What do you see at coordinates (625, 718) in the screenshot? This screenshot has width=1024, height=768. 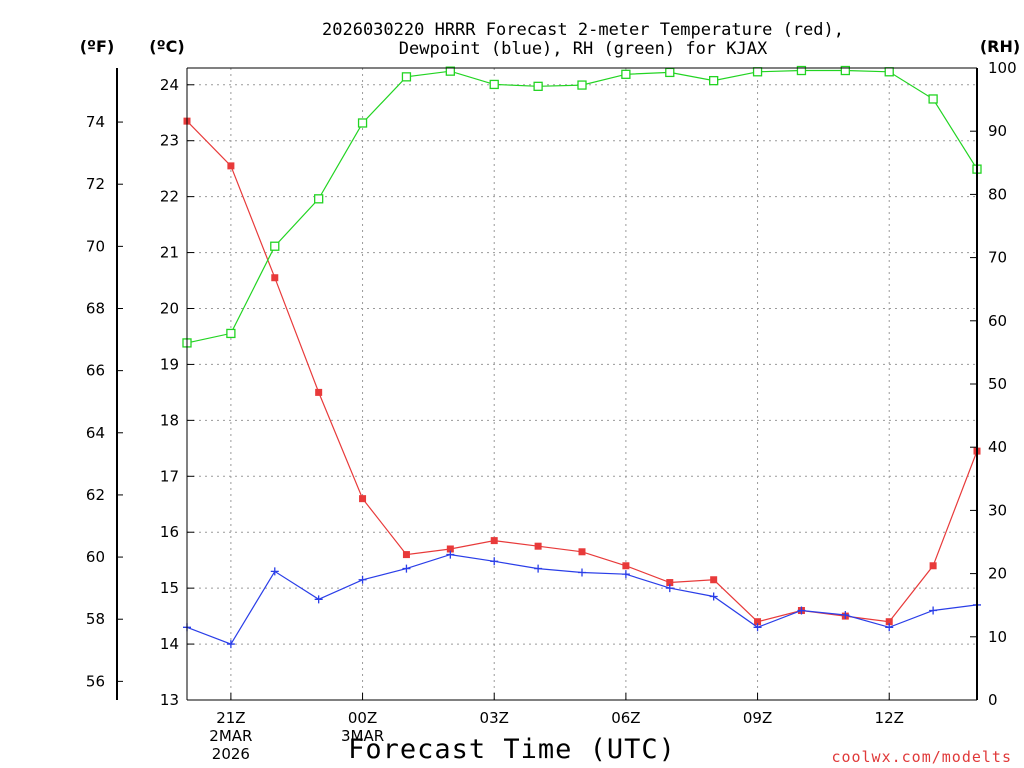 I see `x-tick-label: 06Z` at bounding box center [625, 718].